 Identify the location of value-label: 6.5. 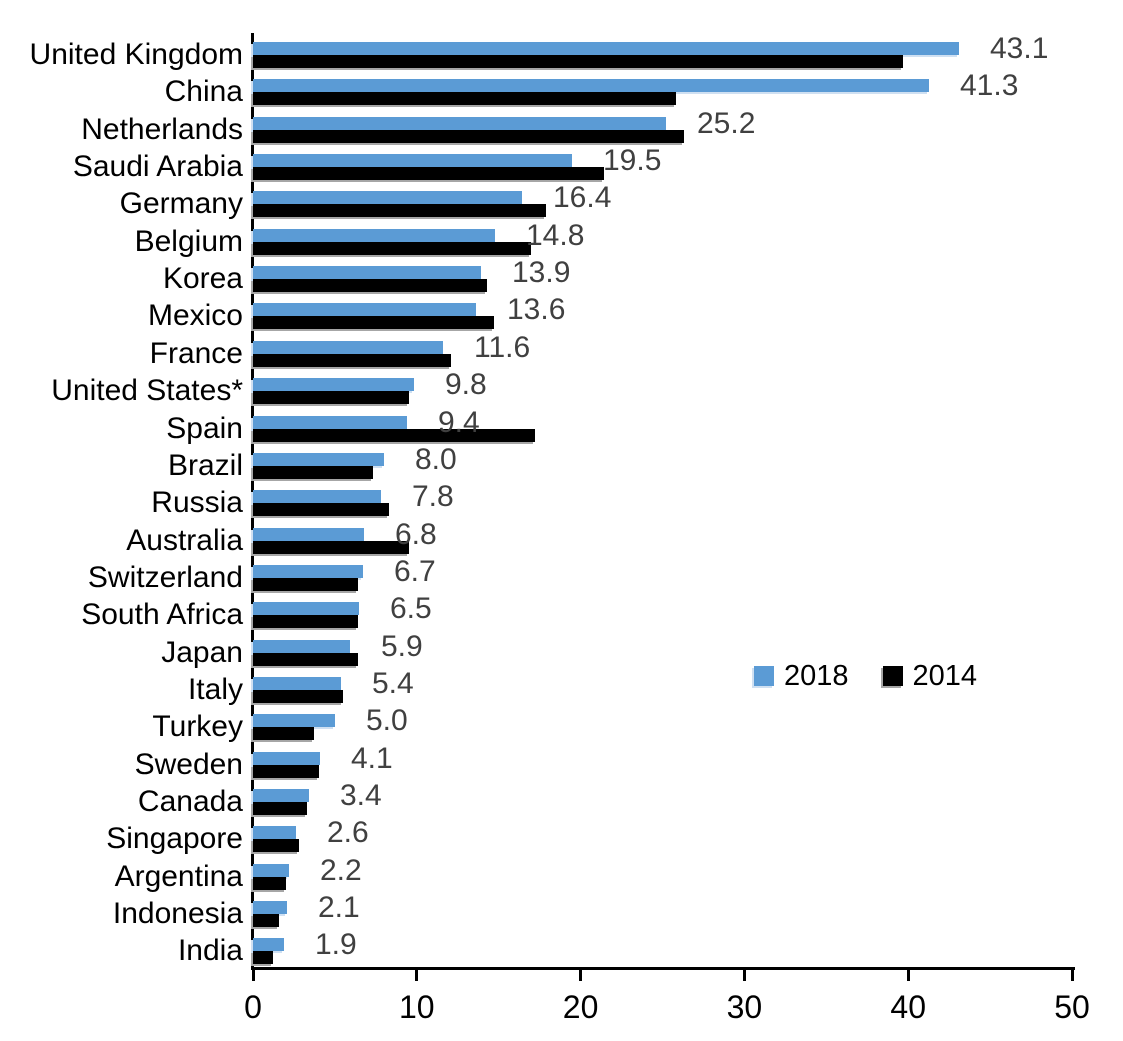
(411, 609).